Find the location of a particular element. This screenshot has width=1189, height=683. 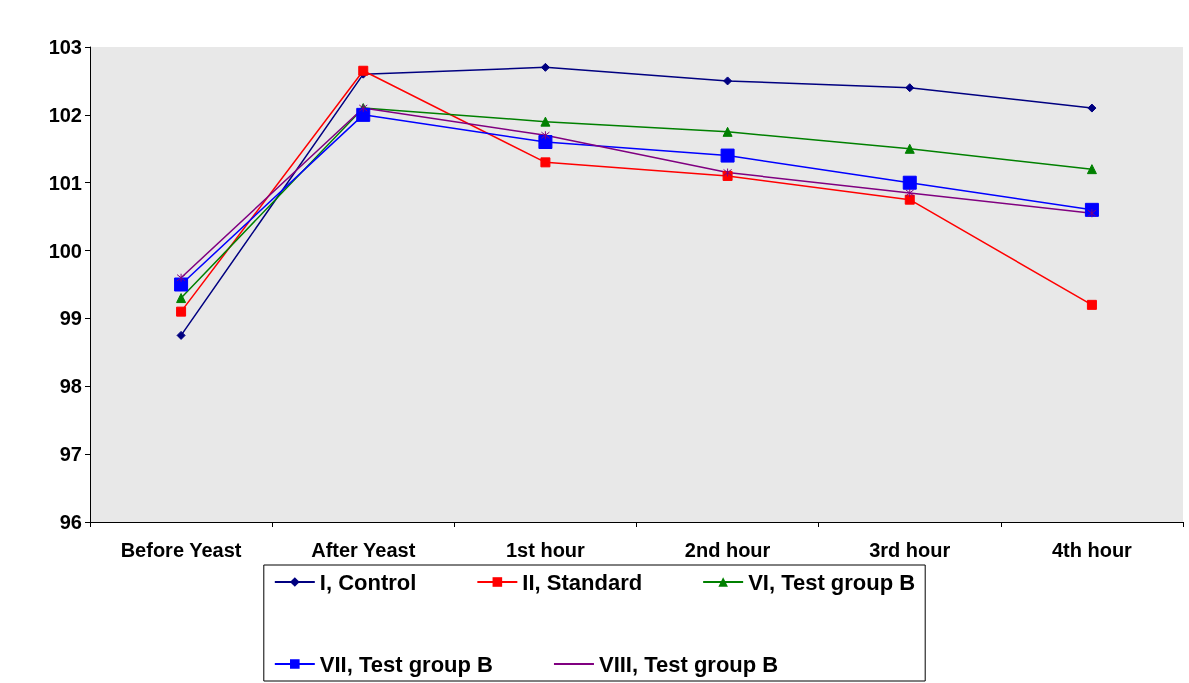

x-tick-label: 2nd hour is located at coordinates (727, 550).